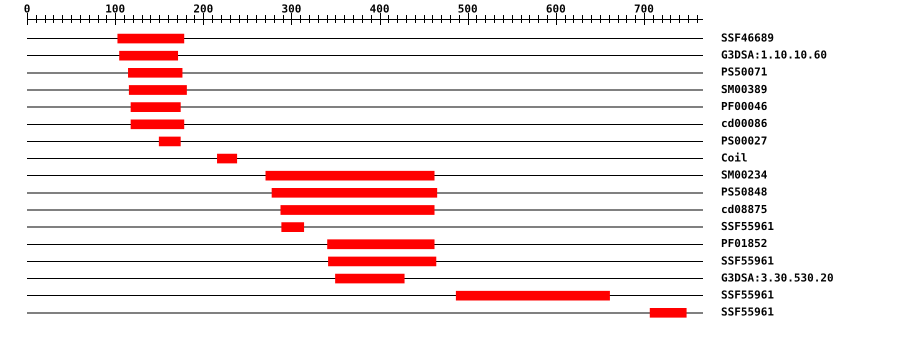  I want to click on y-tick-label: PS50071, so click(744, 72).